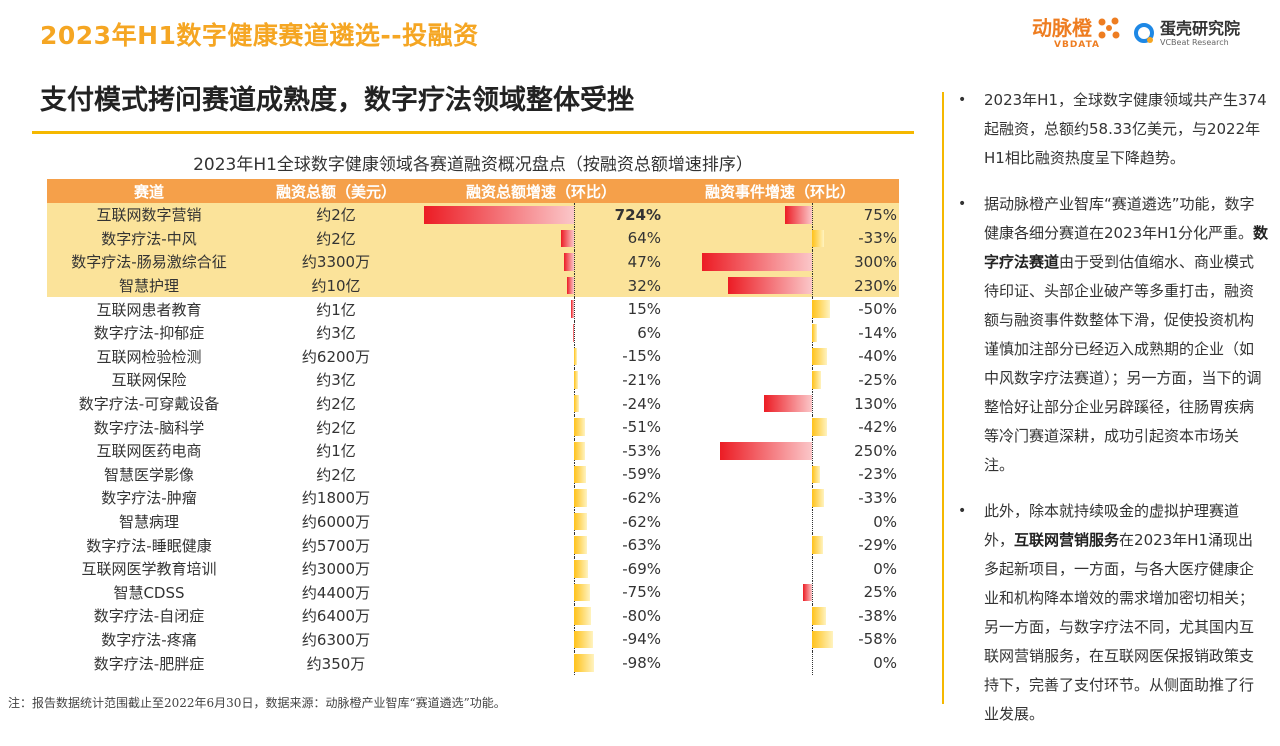 This screenshot has height=746, width=1280. I want to click on amount-growth-cell: 724%, so click(541, 215).